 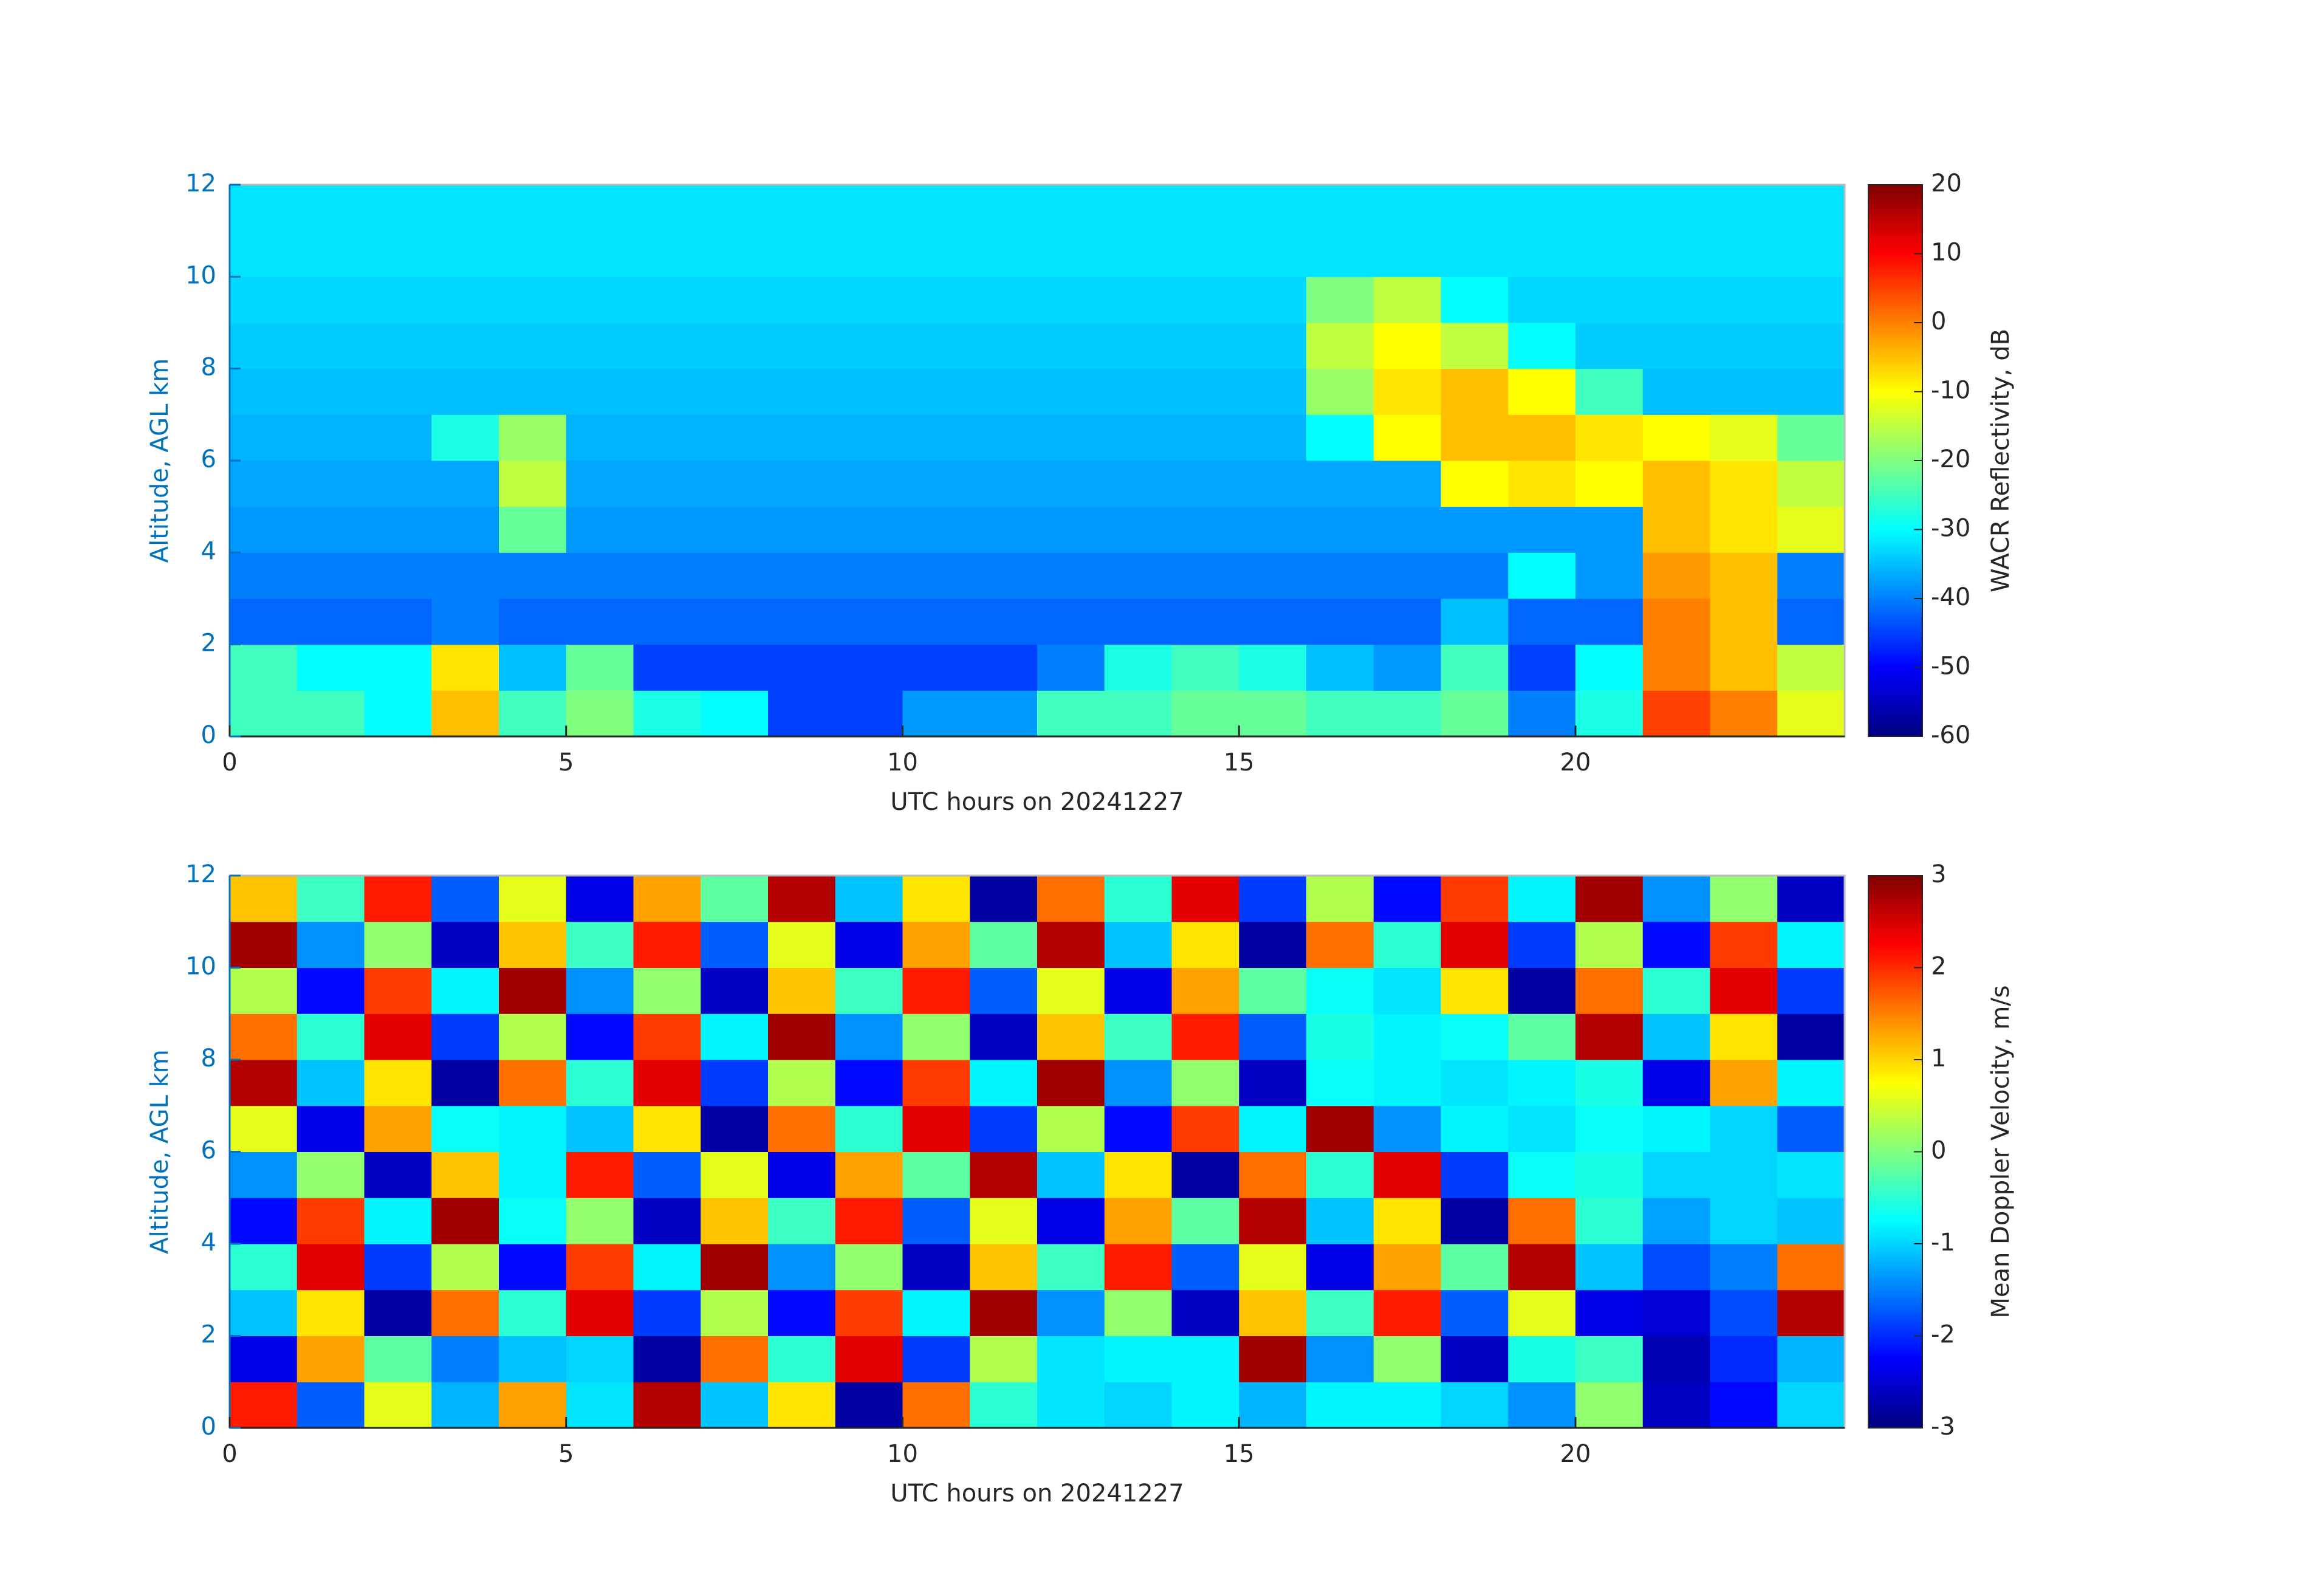 I want to click on colorbar-tick-label: -2, so click(x=1943, y=1335).